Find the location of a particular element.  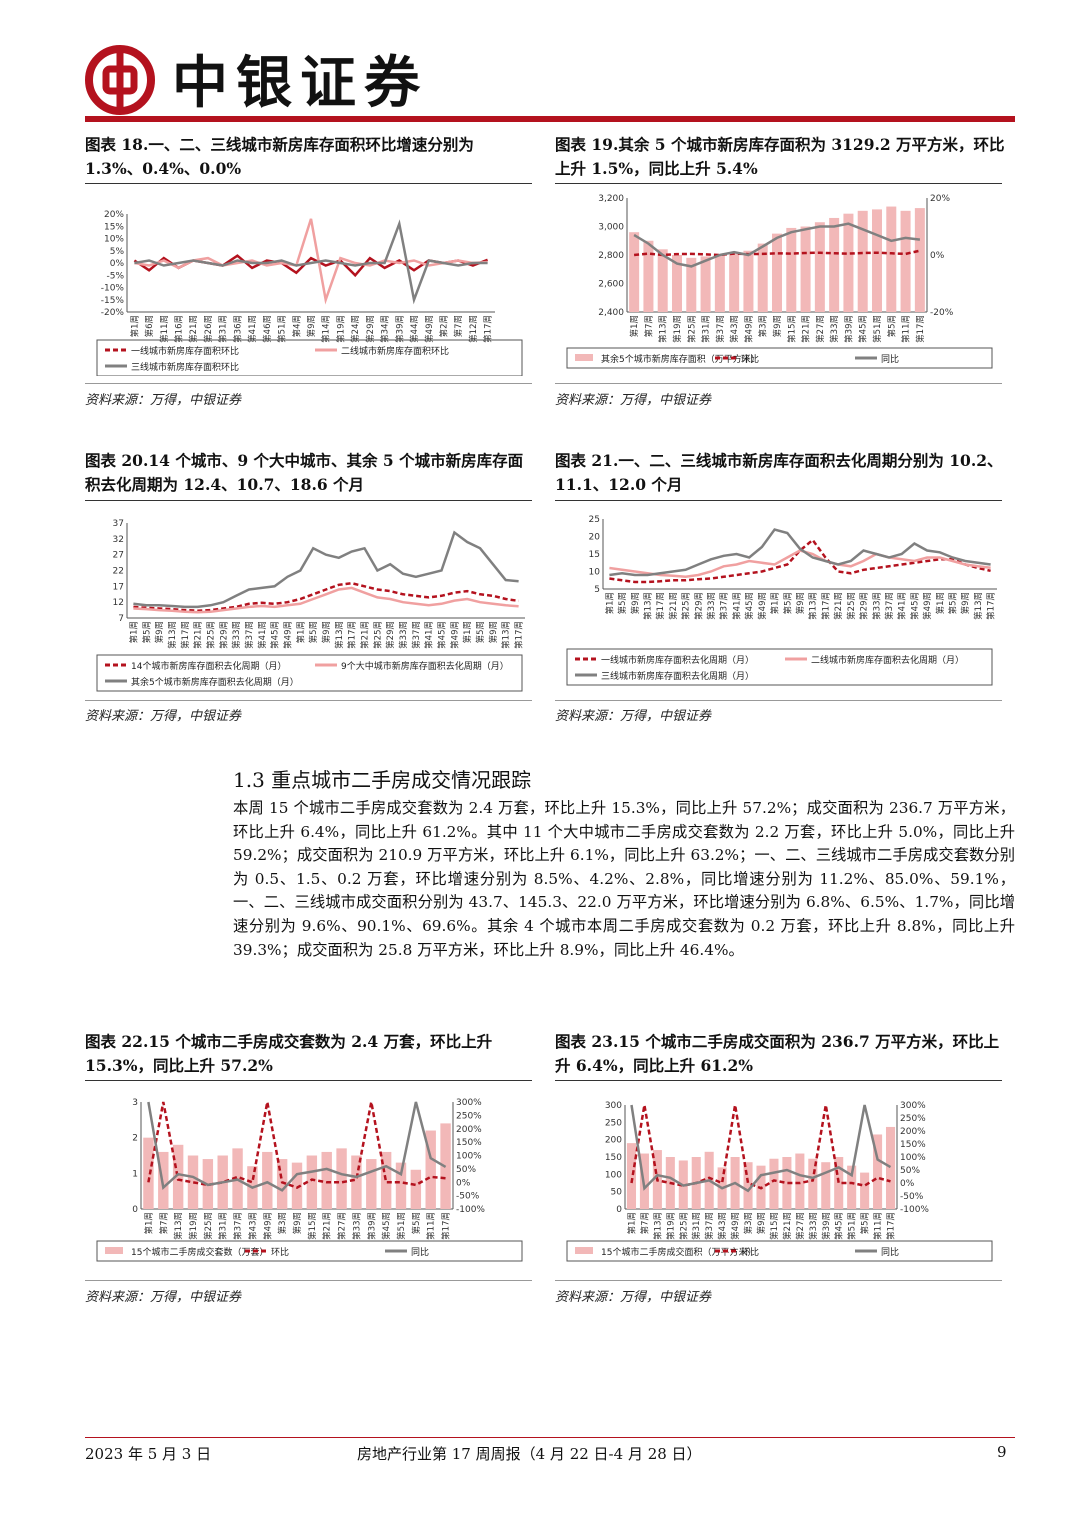

y-tick-label: 0 is located at coordinates (135, 1210).